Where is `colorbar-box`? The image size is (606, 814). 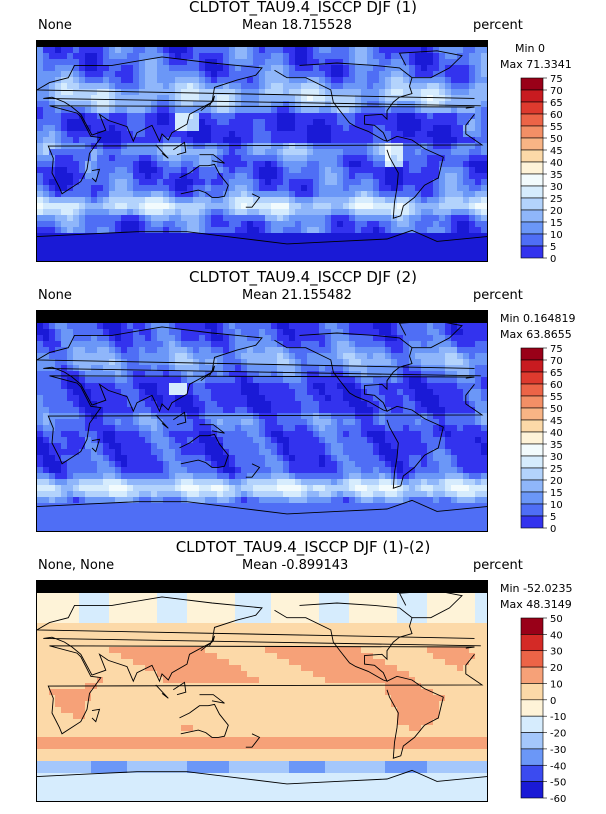 colorbar-box is located at coordinates (532, 108).